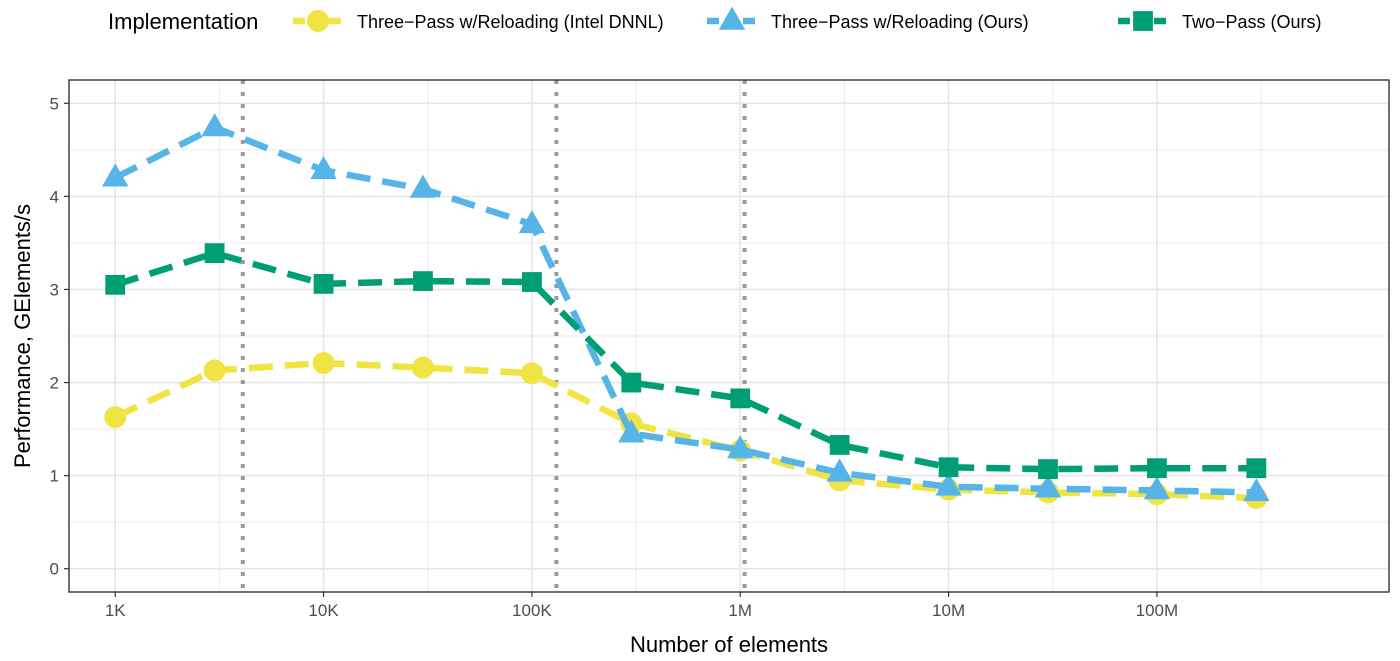 The image size is (1400, 661). What do you see at coordinates (54, 289) in the screenshot?
I see `y-tick-label: 3` at bounding box center [54, 289].